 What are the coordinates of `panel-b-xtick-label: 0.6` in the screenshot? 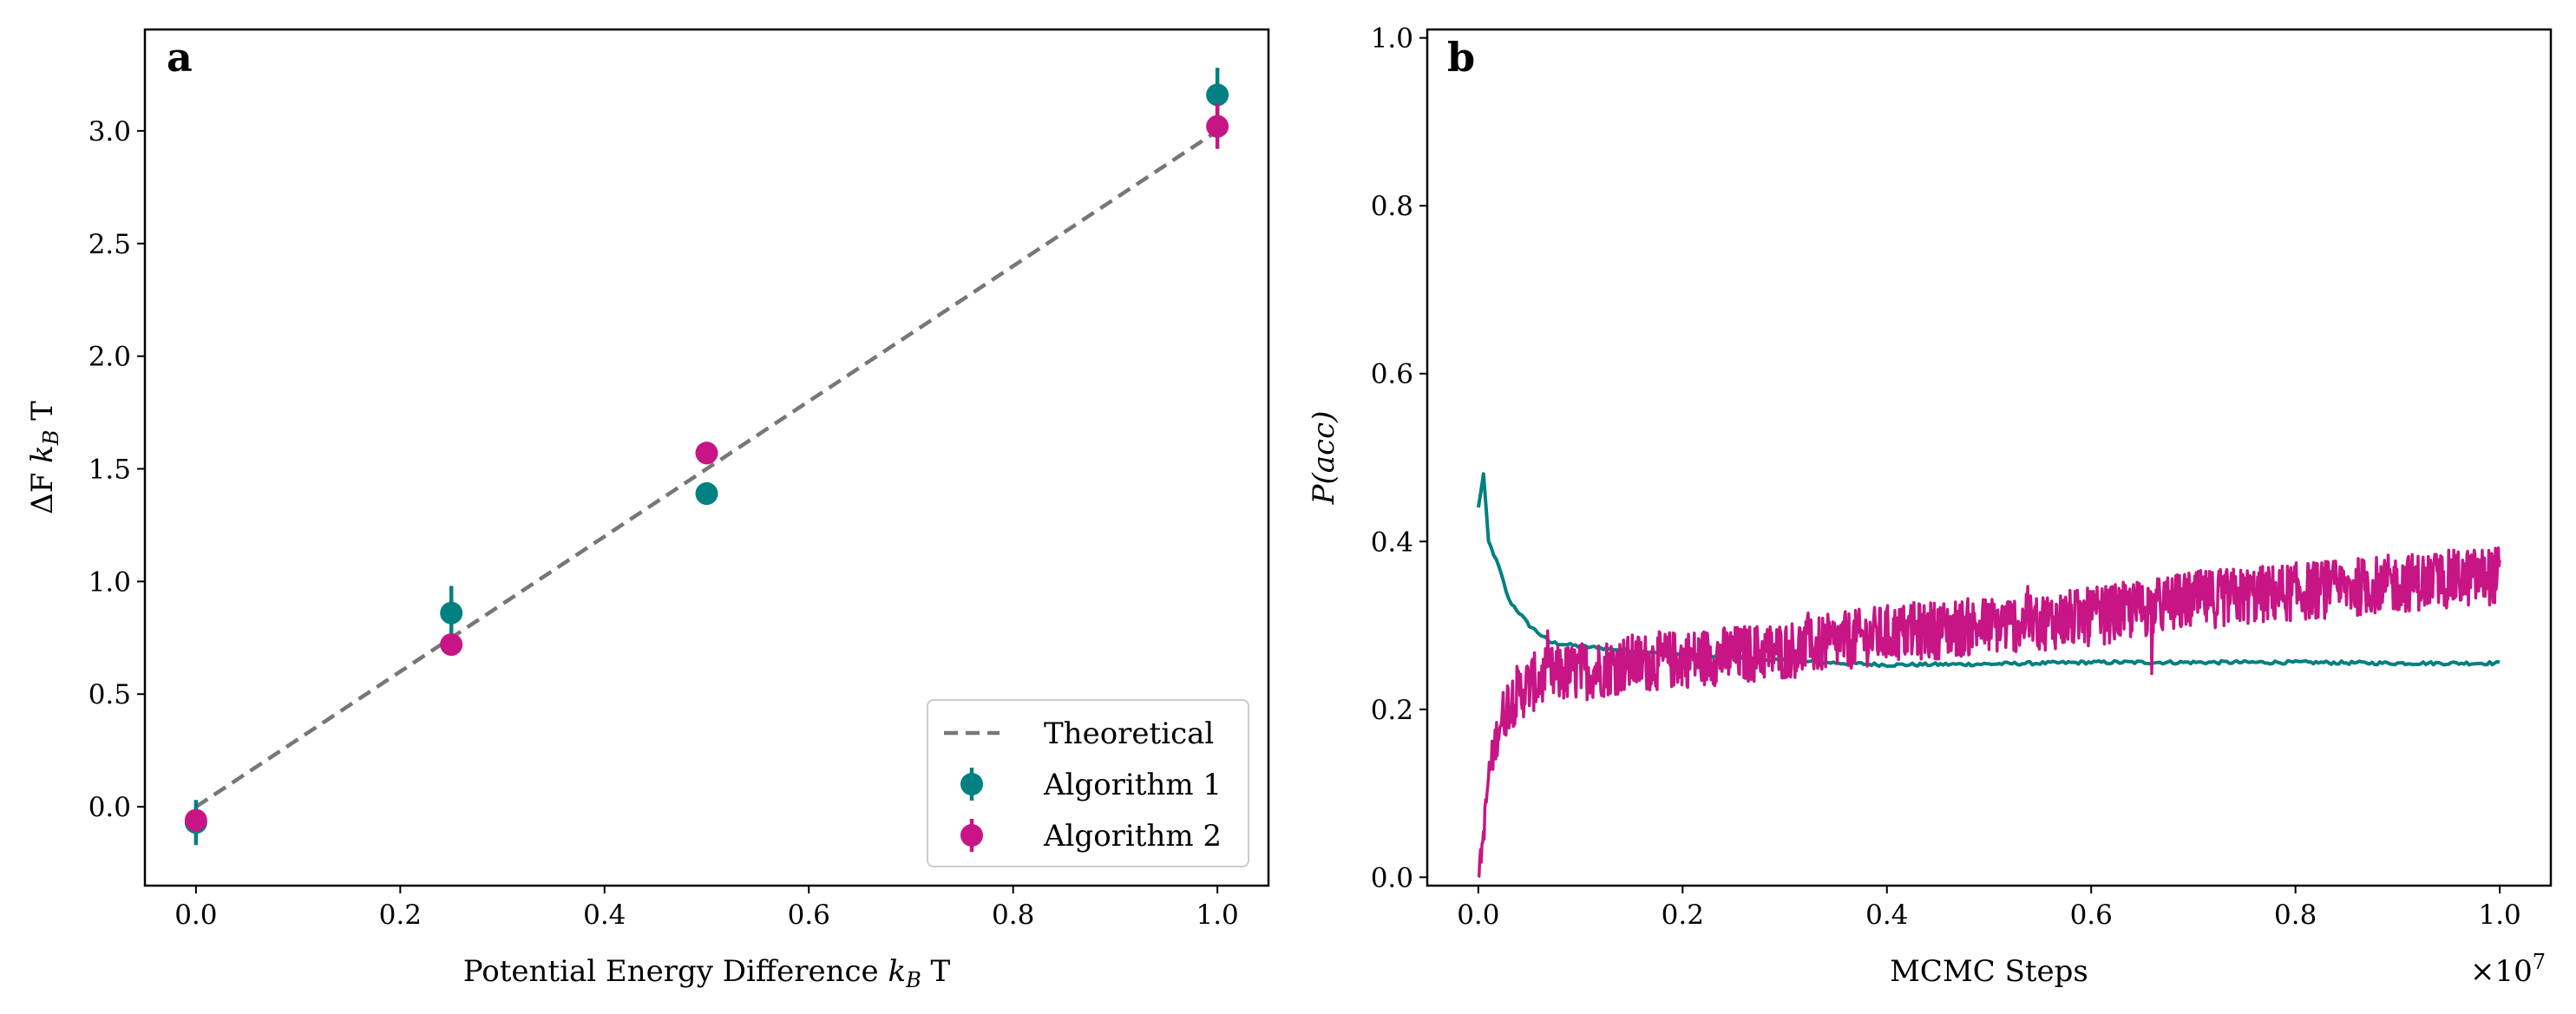 It's located at (2091, 915).